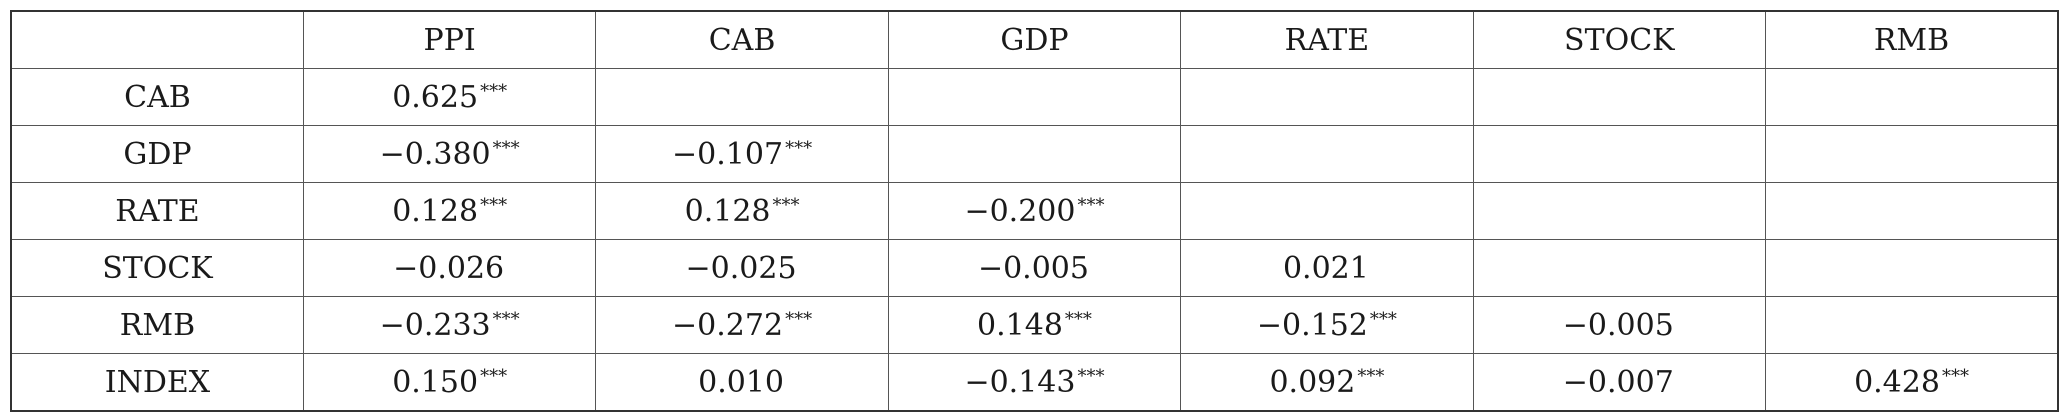 This screenshot has width=2070, height=416. Describe the element at coordinates (1912, 39) in the screenshot. I see `column-header-rmb: RMB` at that location.